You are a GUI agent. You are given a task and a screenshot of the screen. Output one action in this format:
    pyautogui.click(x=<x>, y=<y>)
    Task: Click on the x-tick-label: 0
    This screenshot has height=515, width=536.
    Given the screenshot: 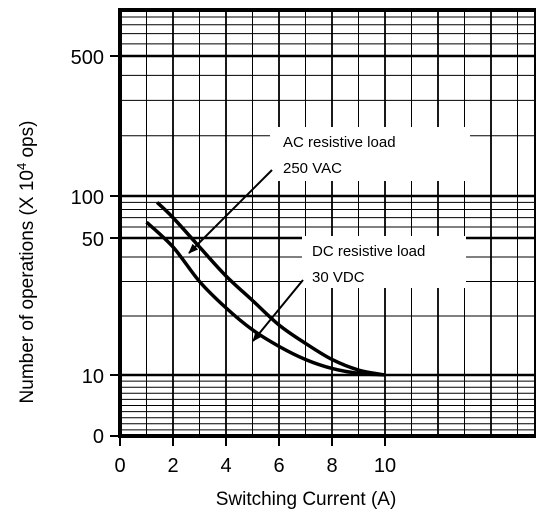 What is the action you would take?
    pyautogui.click(x=119, y=466)
    